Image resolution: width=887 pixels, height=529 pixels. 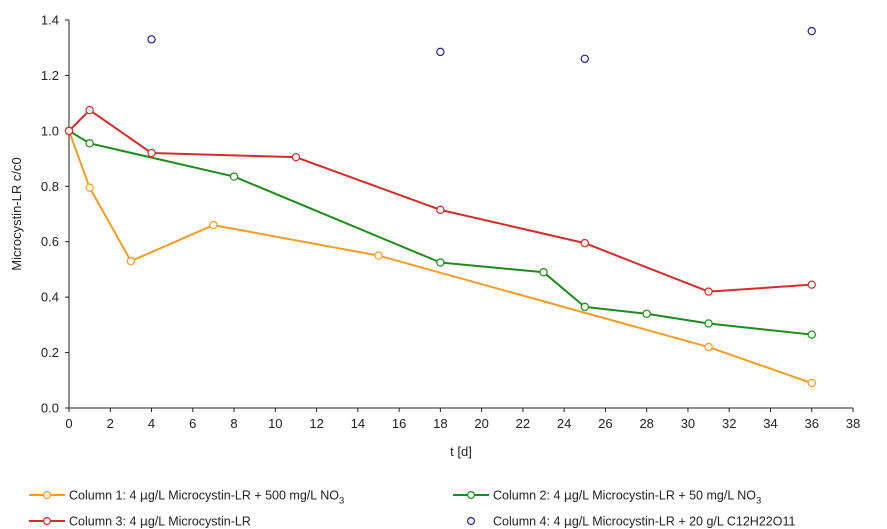 What do you see at coordinates (50, 408) in the screenshot?
I see `y-tick-label: 0.0` at bounding box center [50, 408].